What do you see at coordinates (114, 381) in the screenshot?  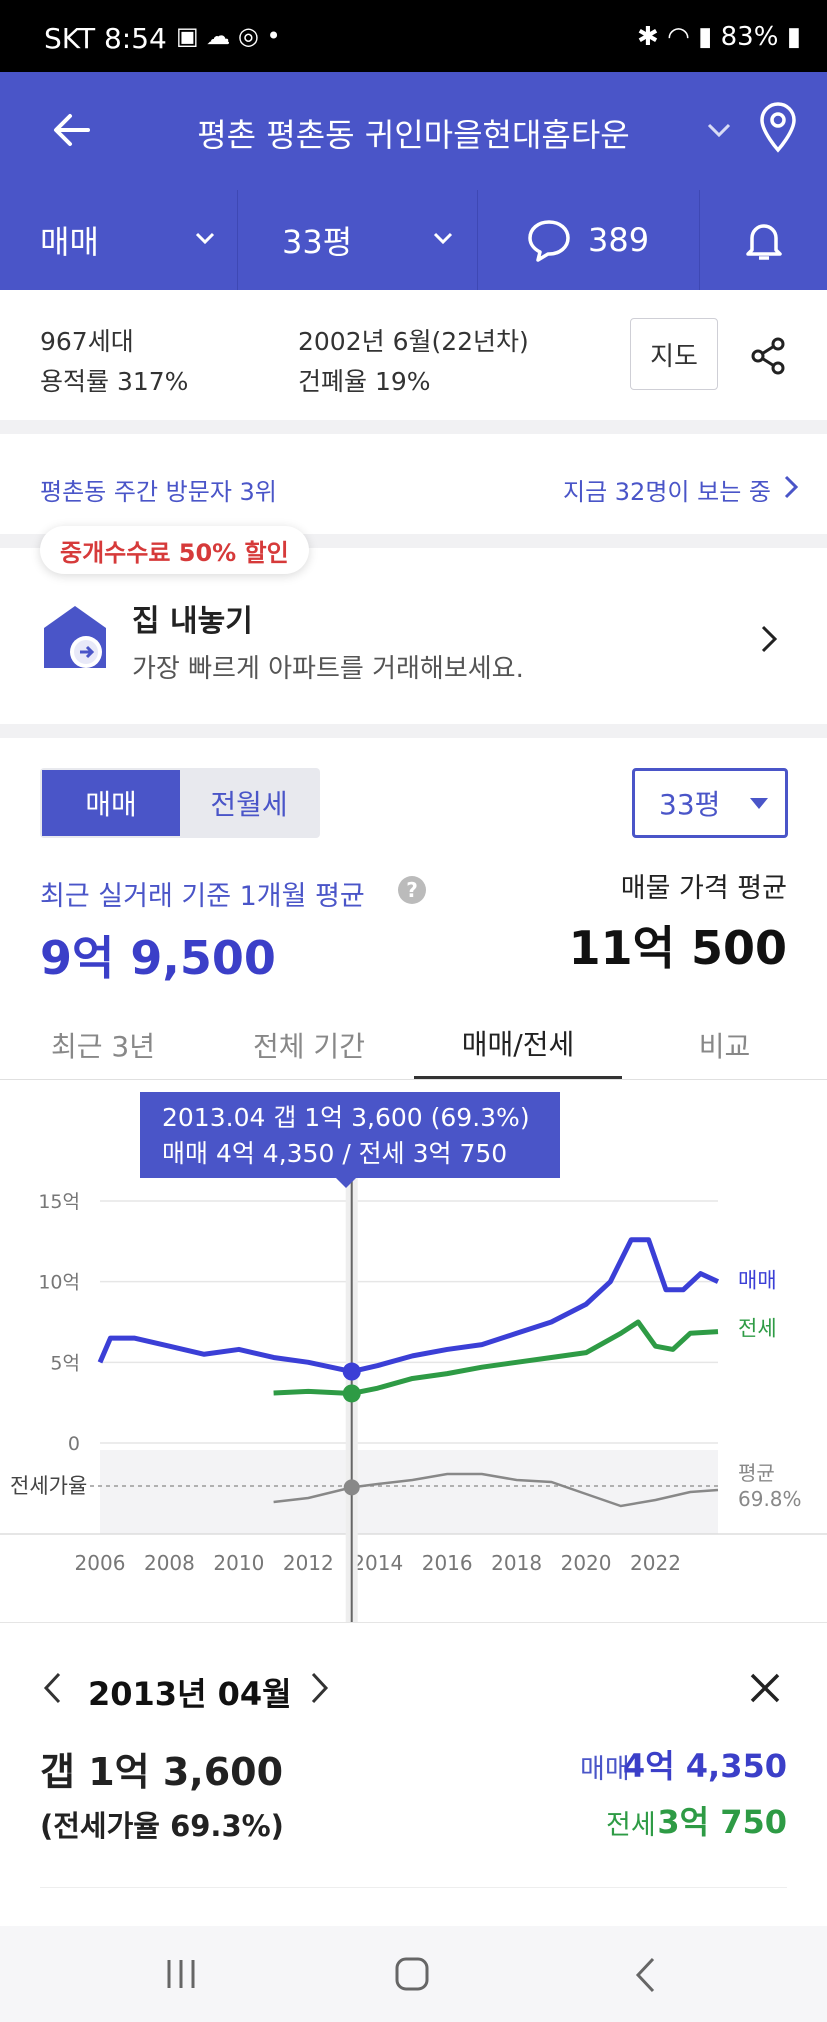 I see `floor-area-ratio: 용적률 317%` at bounding box center [114, 381].